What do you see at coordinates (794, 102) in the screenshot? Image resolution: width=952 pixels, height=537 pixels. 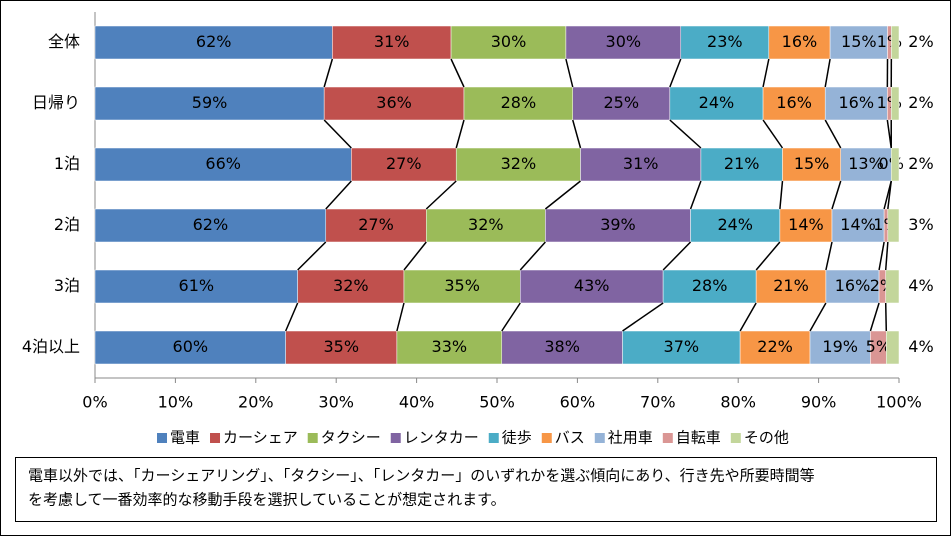 I see `data-label: 16%` at bounding box center [794, 102].